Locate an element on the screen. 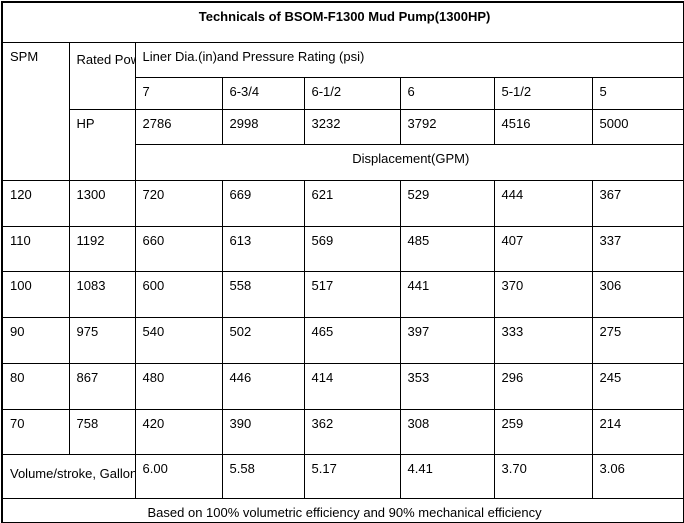  hp-cell: 1300 is located at coordinates (102, 203).